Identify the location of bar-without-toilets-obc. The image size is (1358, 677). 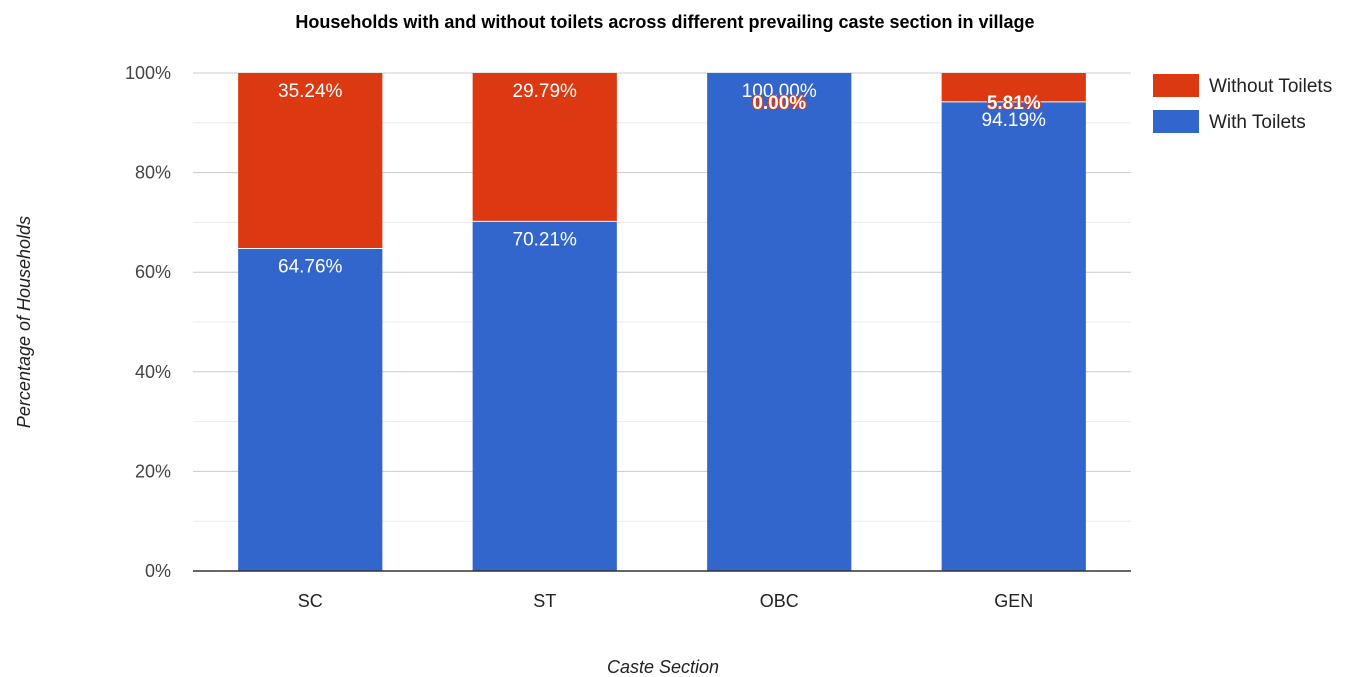
(779, 73).